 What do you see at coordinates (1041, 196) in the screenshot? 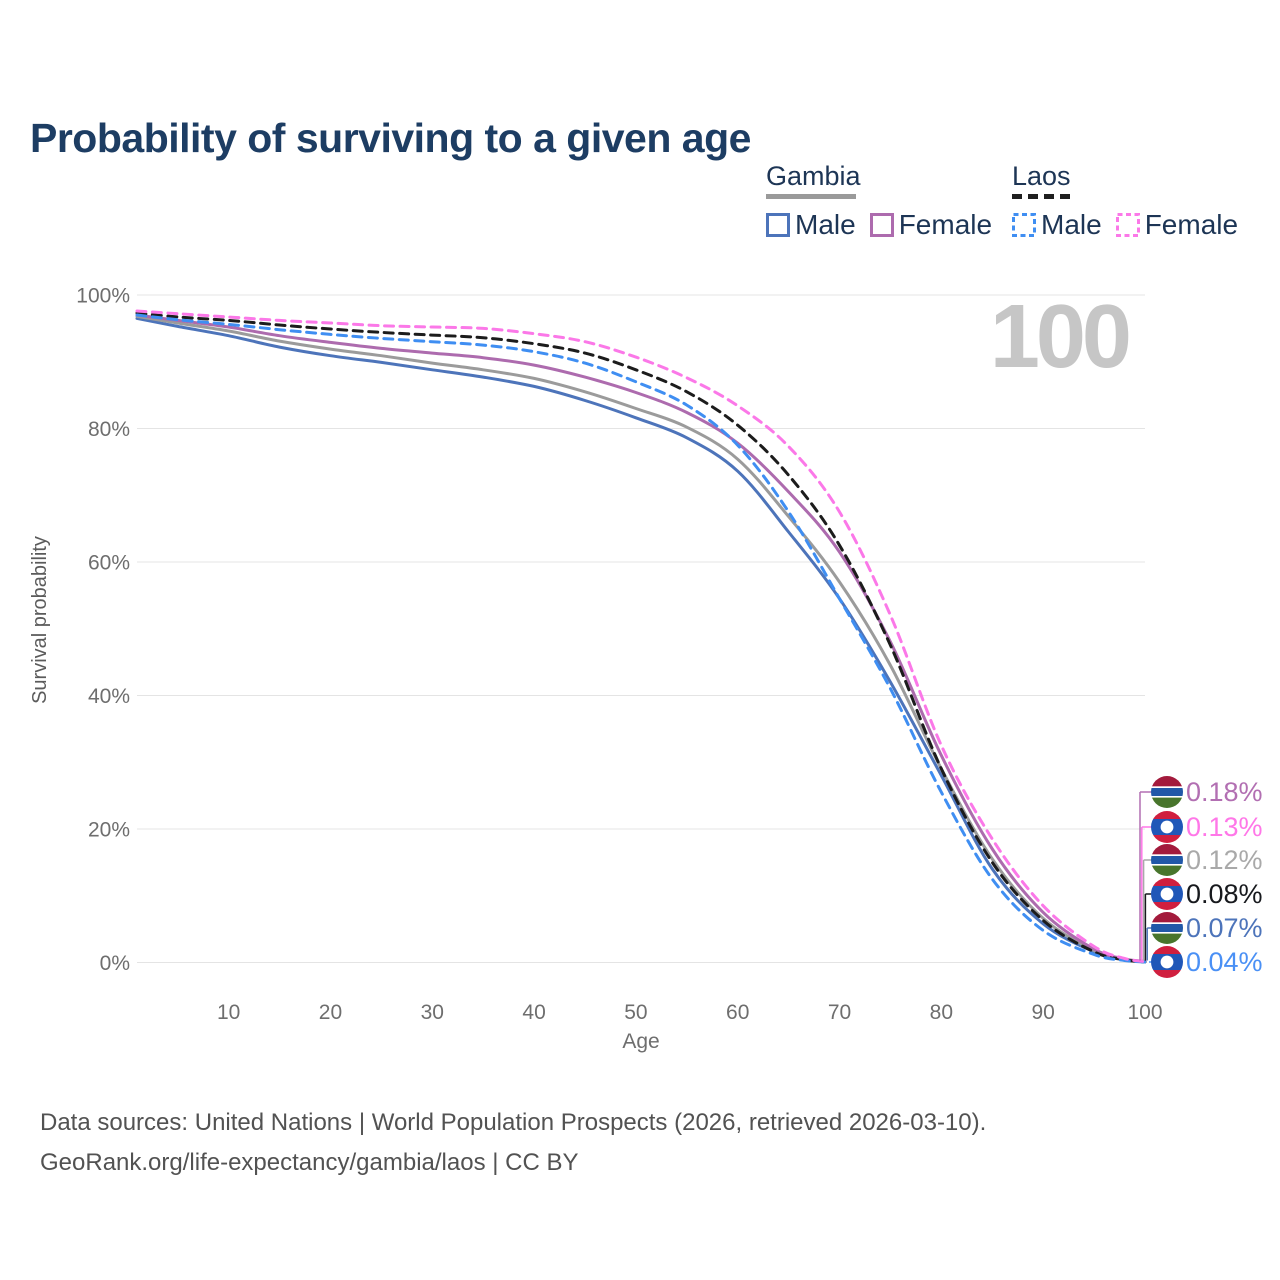
I see `legend-dashed-line-swatch` at bounding box center [1041, 196].